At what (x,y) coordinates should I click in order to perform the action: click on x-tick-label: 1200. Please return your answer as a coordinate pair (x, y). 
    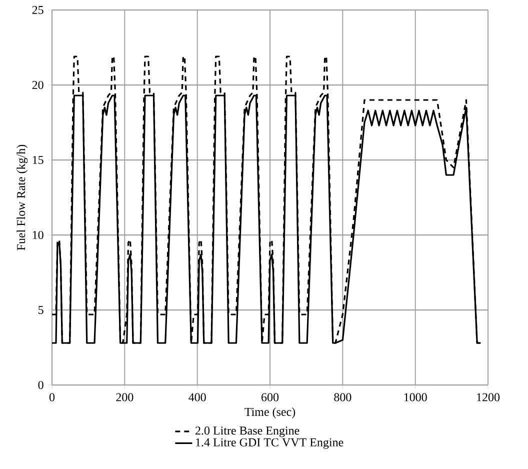
    Looking at the image, I should click on (488, 397).